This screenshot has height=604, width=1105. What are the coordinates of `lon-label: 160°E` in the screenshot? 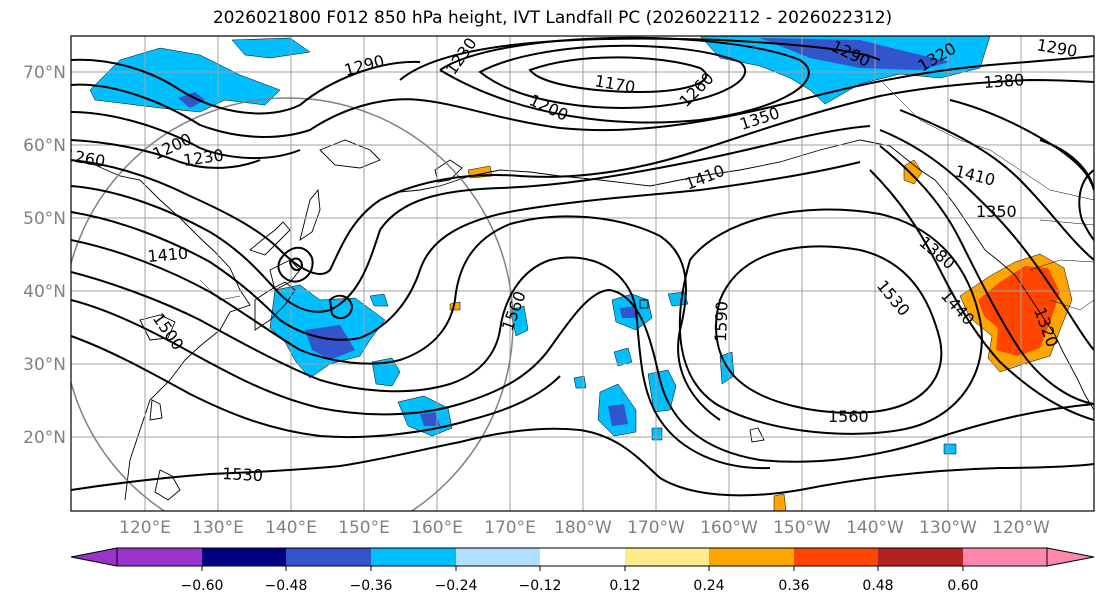 It's located at (437, 528).